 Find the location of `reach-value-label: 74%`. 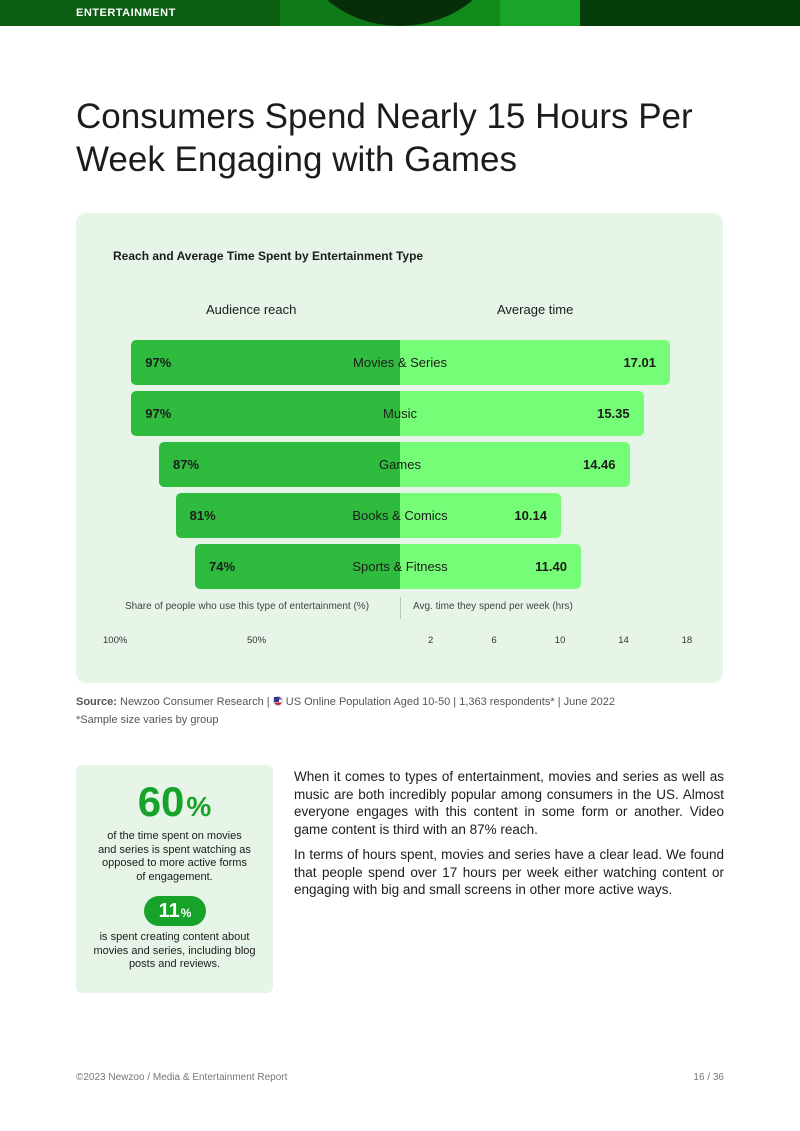

reach-value-label: 74% is located at coordinates (222, 566).